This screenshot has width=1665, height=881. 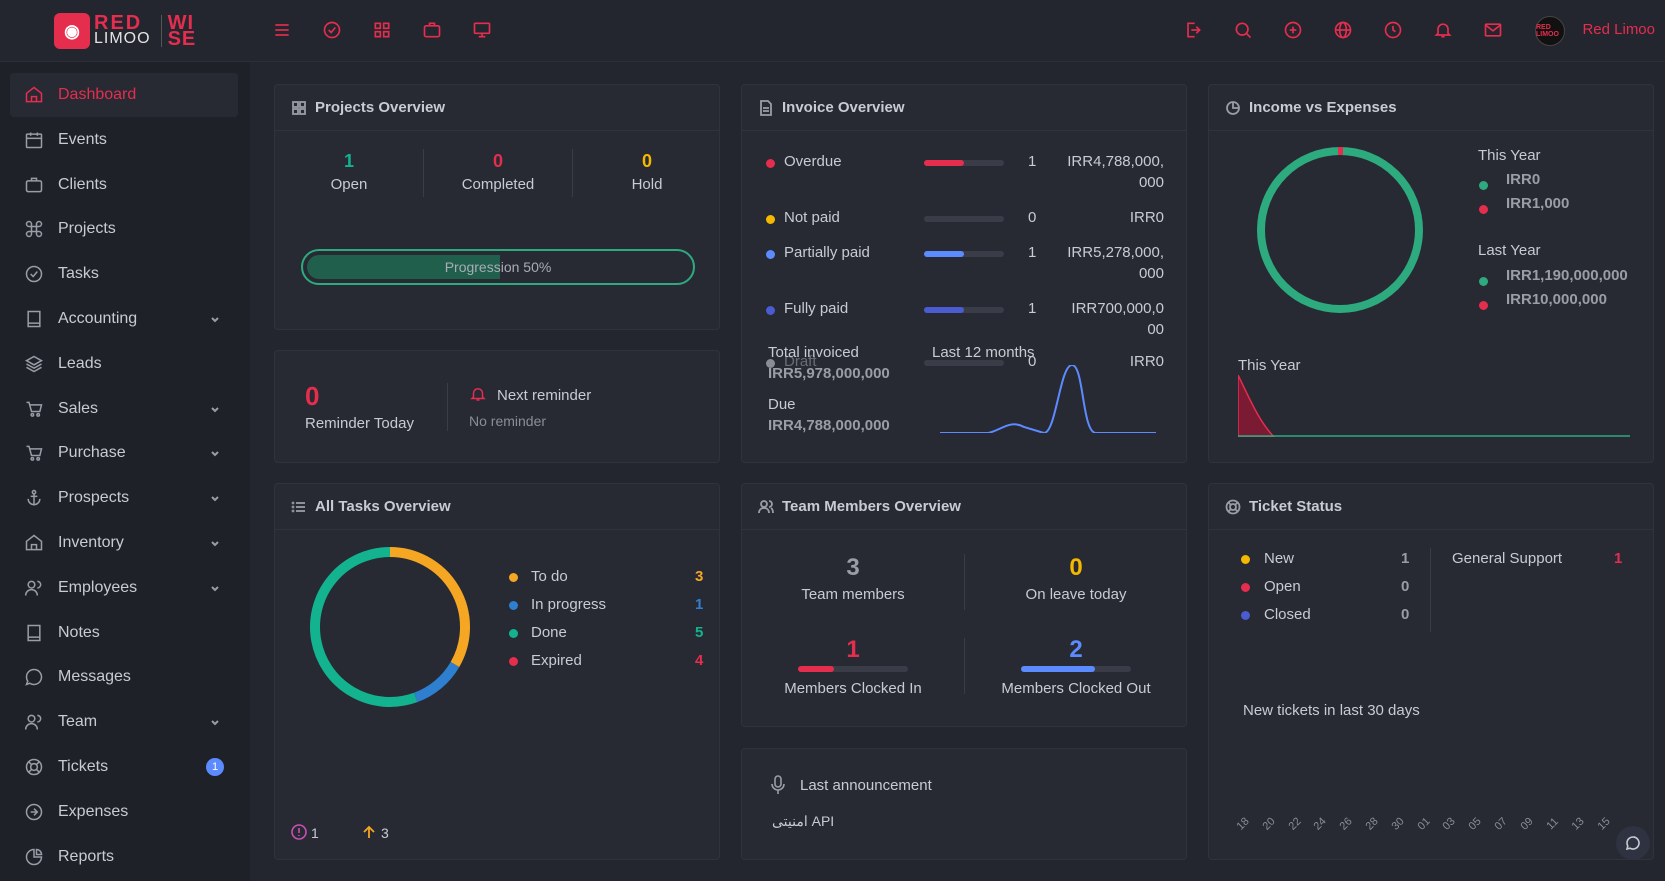 What do you see at coordinates (124, 722) in the screenshot?
I see `sidebar-item-team: Team` at bounding box center [124, 722].